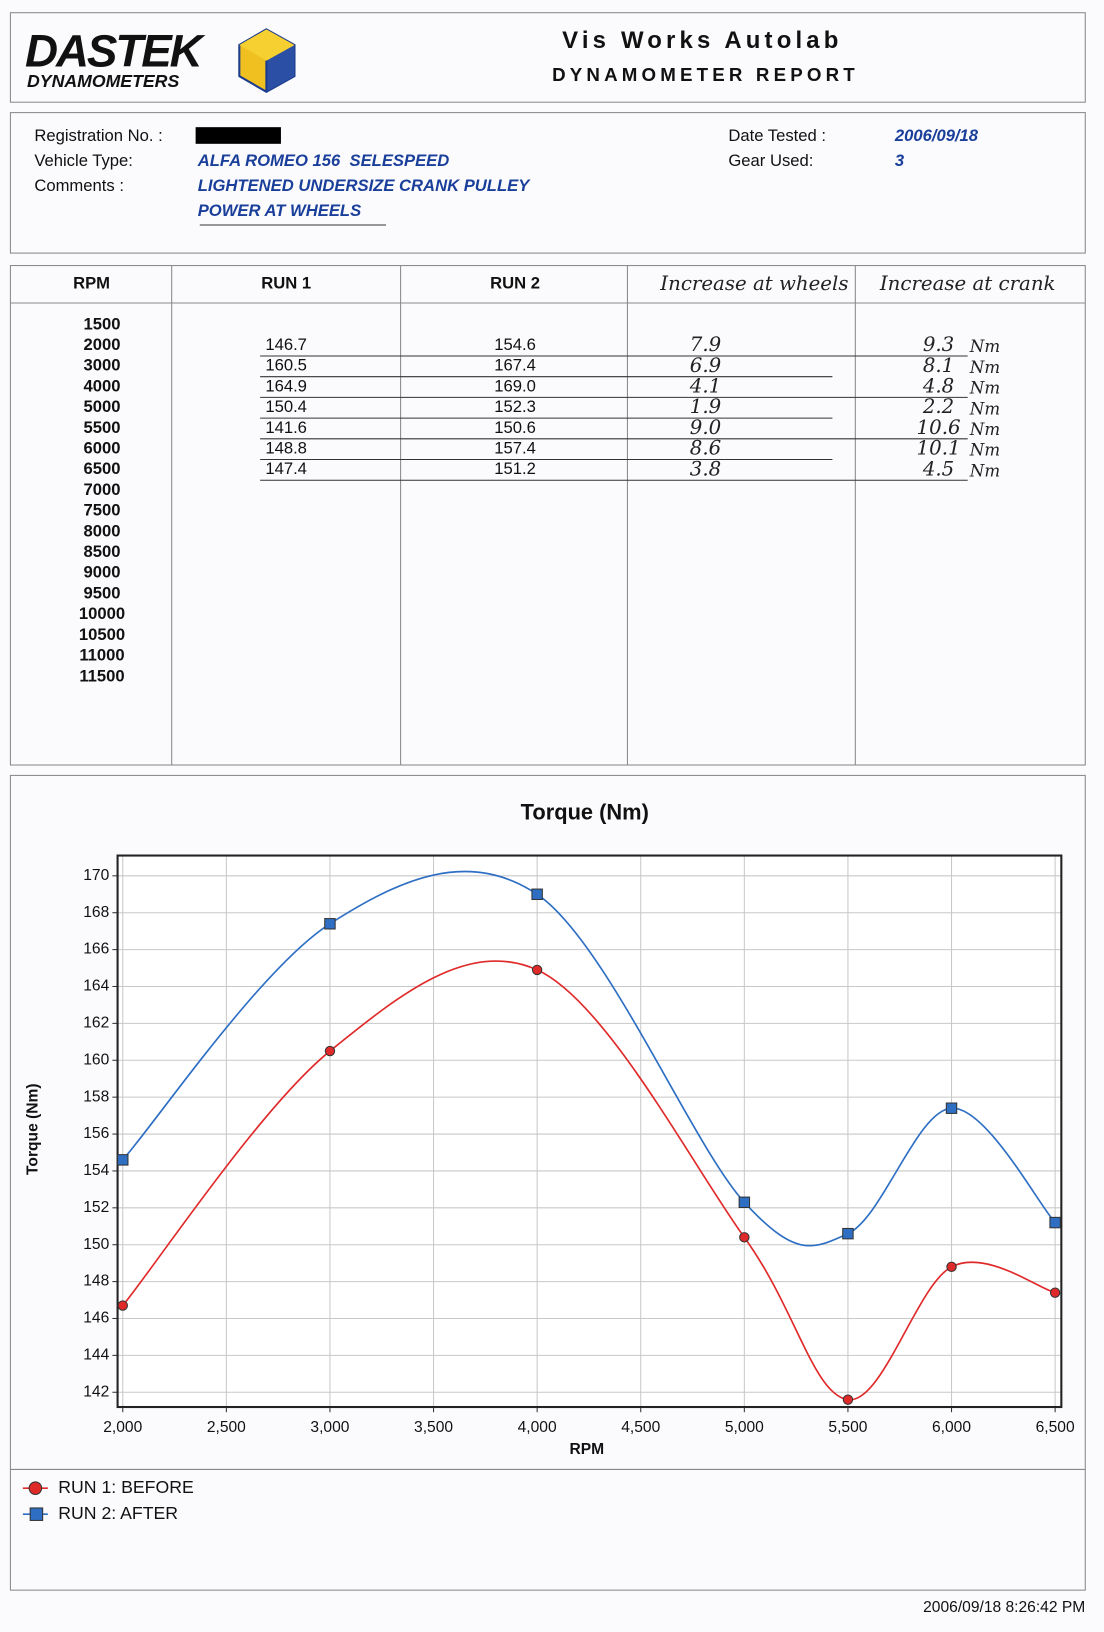 This screenshot has height=1632, width=1104. I want to click on x-tick-label: 4,000, so click(537, 1427).